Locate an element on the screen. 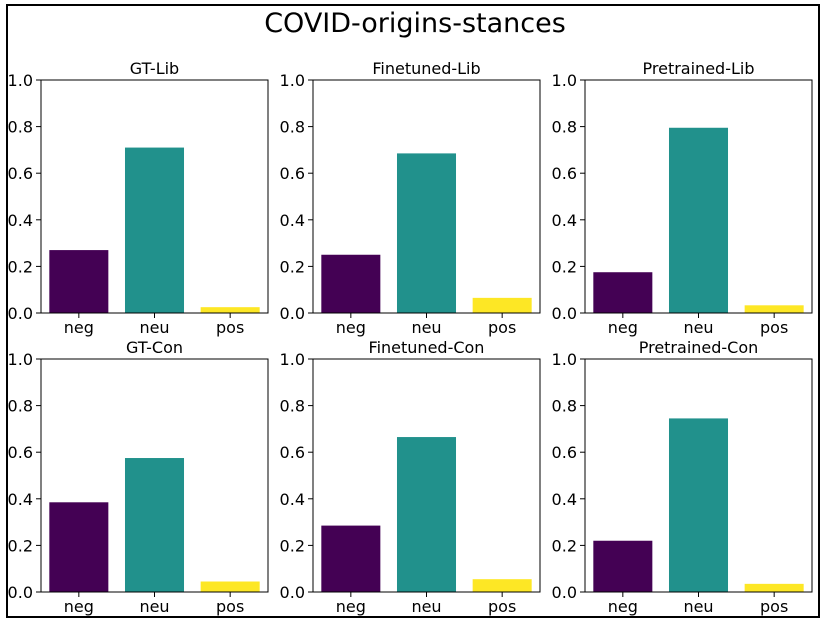 This screenshot has height=625, width=830. subplot-finetuned-con: Finetuned-Con 0.0 0.2 0.4 0.6 0.8 1.0 neg neu pos is located at coordinates (410, 477).